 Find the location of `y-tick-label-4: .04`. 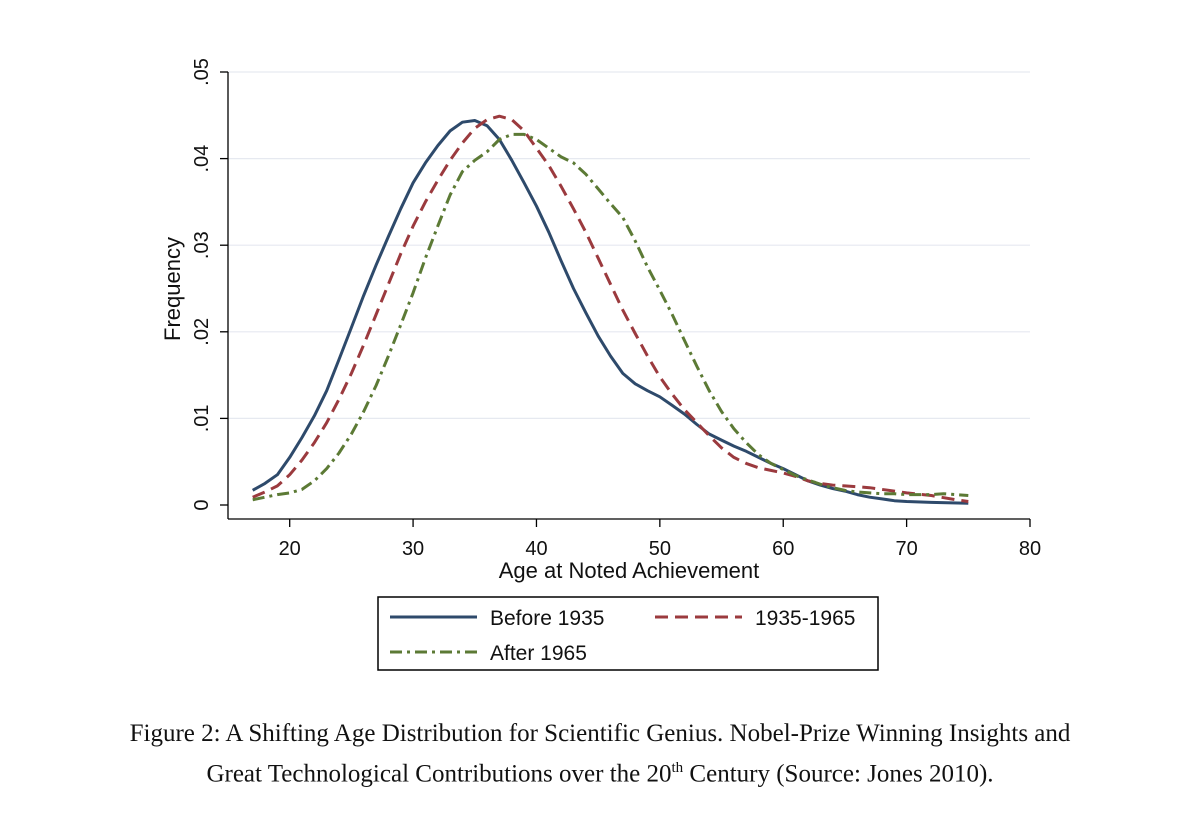

y-tick-label-4: .04 is located at coordinates (202, 159).